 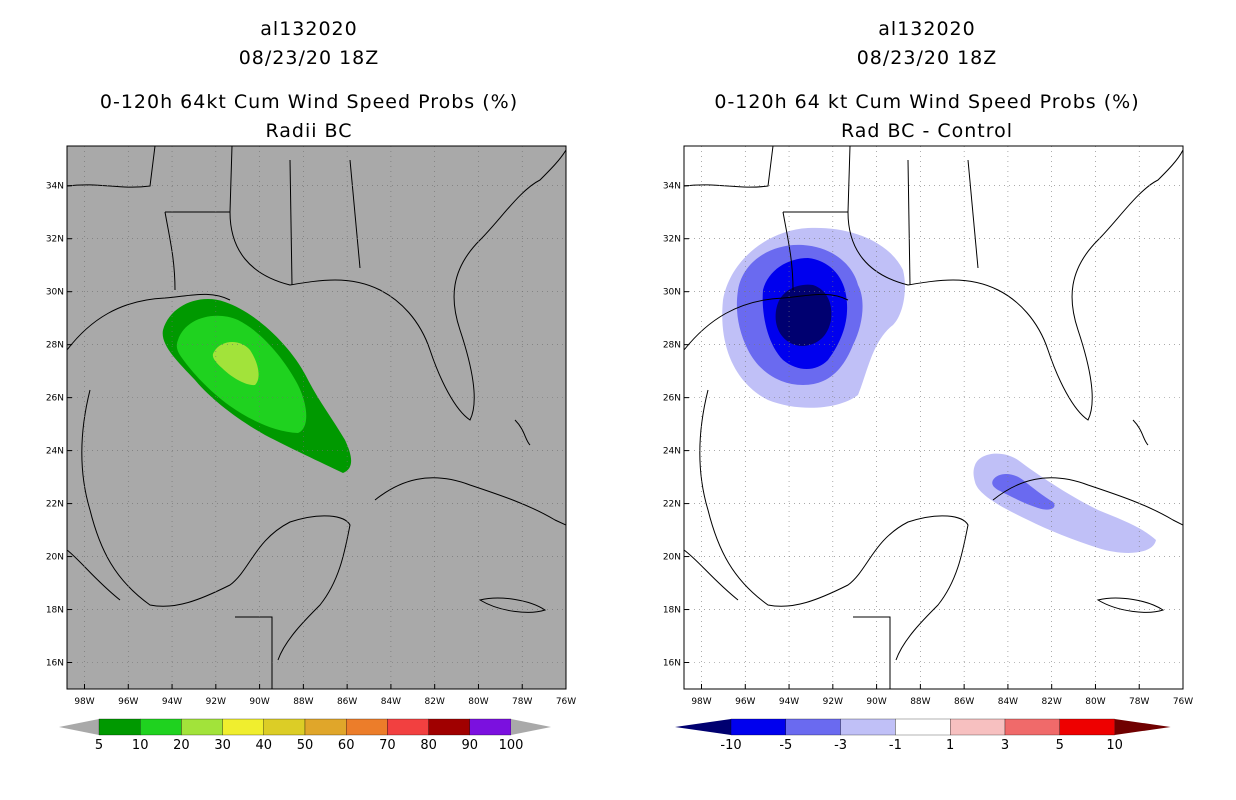 I want to click on colorbar-label: 1, so click(x=950, y=745).